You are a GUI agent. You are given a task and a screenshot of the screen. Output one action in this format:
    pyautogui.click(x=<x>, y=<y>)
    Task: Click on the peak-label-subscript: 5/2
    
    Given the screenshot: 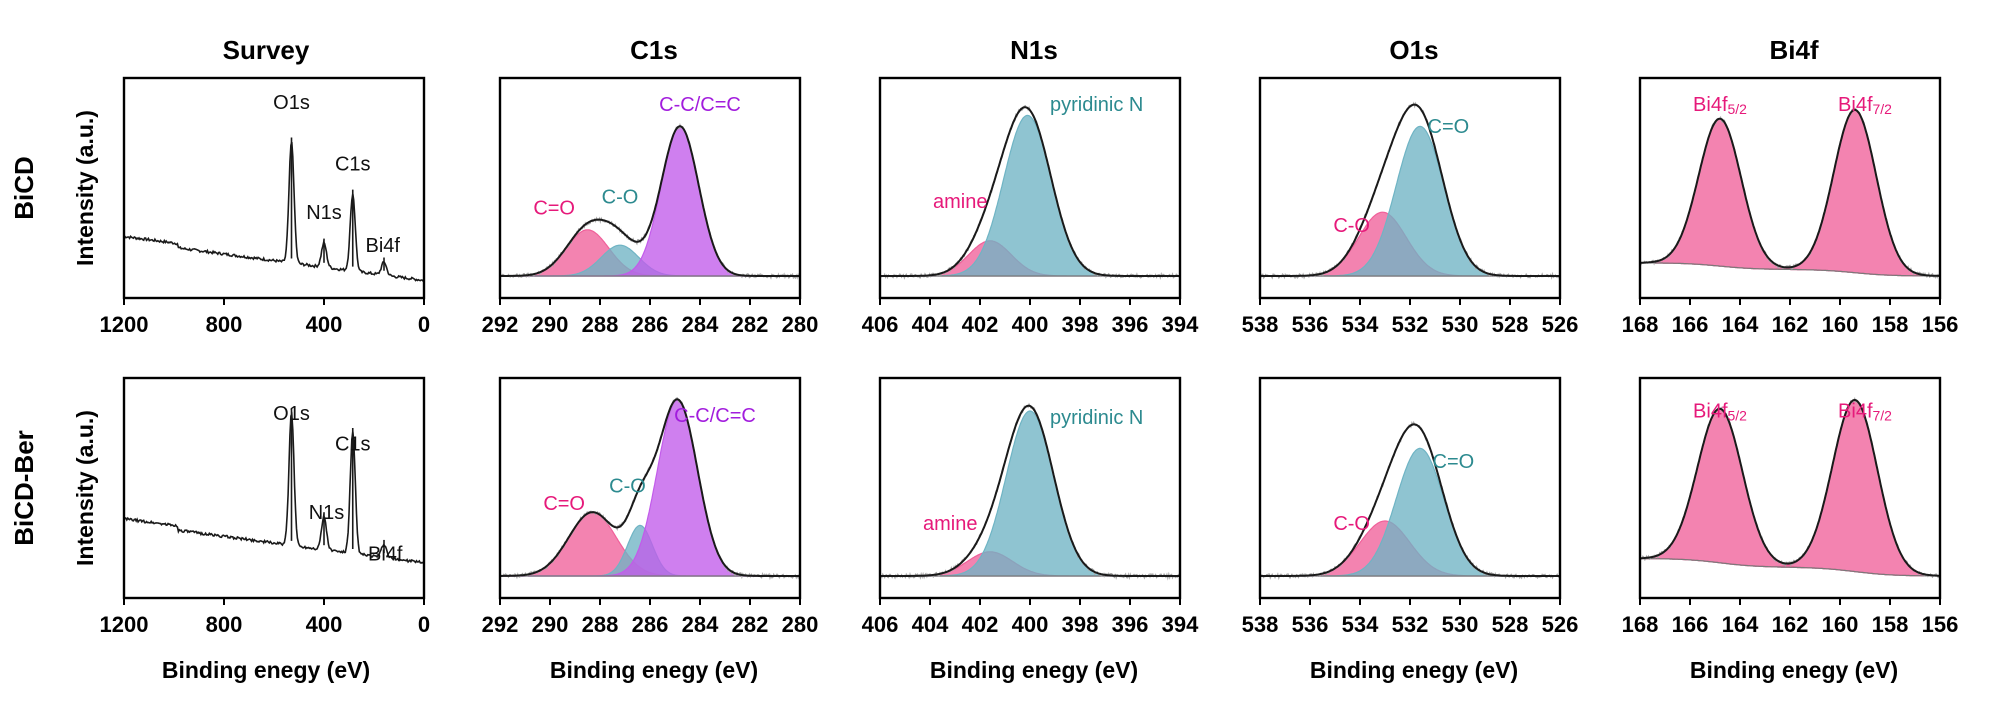 What is the action you would take?
    pyautogui.click(x=1738, y=416)
    